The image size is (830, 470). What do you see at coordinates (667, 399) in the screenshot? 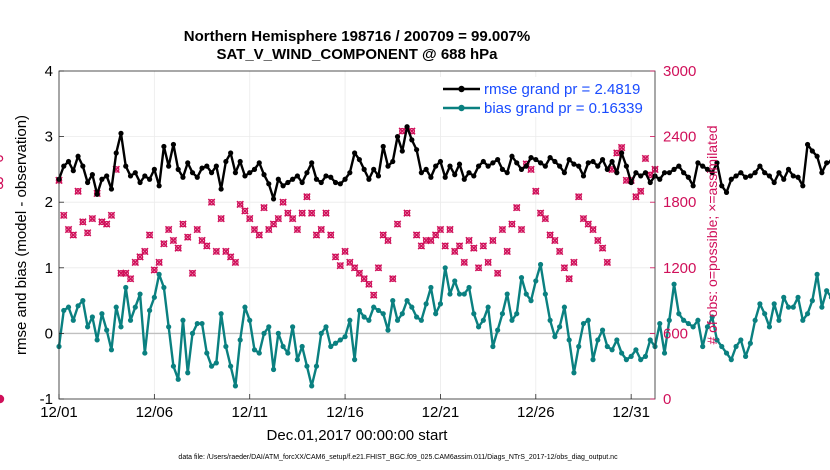
I see `y2-tick-label: 0` at bounding box center [667, 399].